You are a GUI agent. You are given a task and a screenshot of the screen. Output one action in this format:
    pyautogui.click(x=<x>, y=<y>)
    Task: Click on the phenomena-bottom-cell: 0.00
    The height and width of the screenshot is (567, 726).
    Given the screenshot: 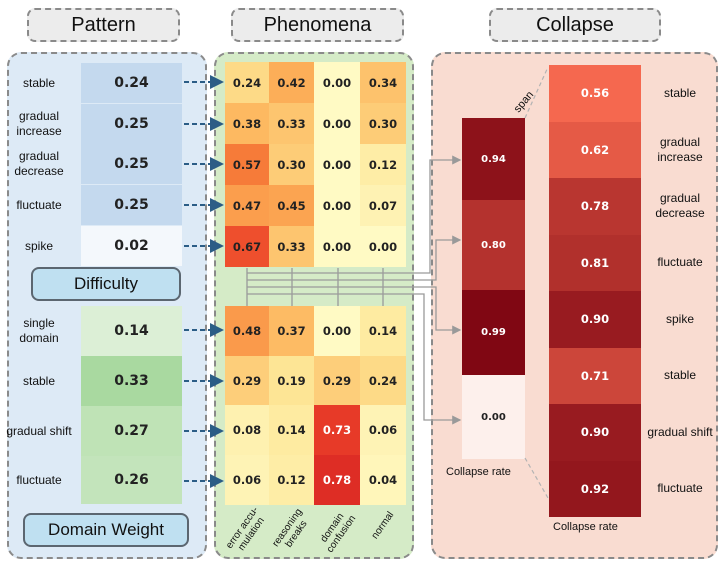 What is the action you would take?
    pyautogui.click(x=337, y=331)
    